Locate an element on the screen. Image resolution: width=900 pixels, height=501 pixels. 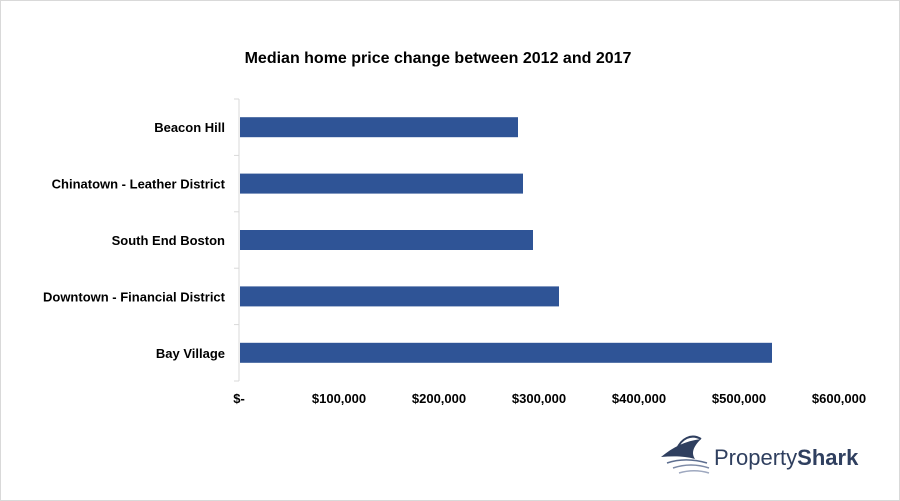
propertyshark-logo: PropertyShark is located at coordinates (760, 454).